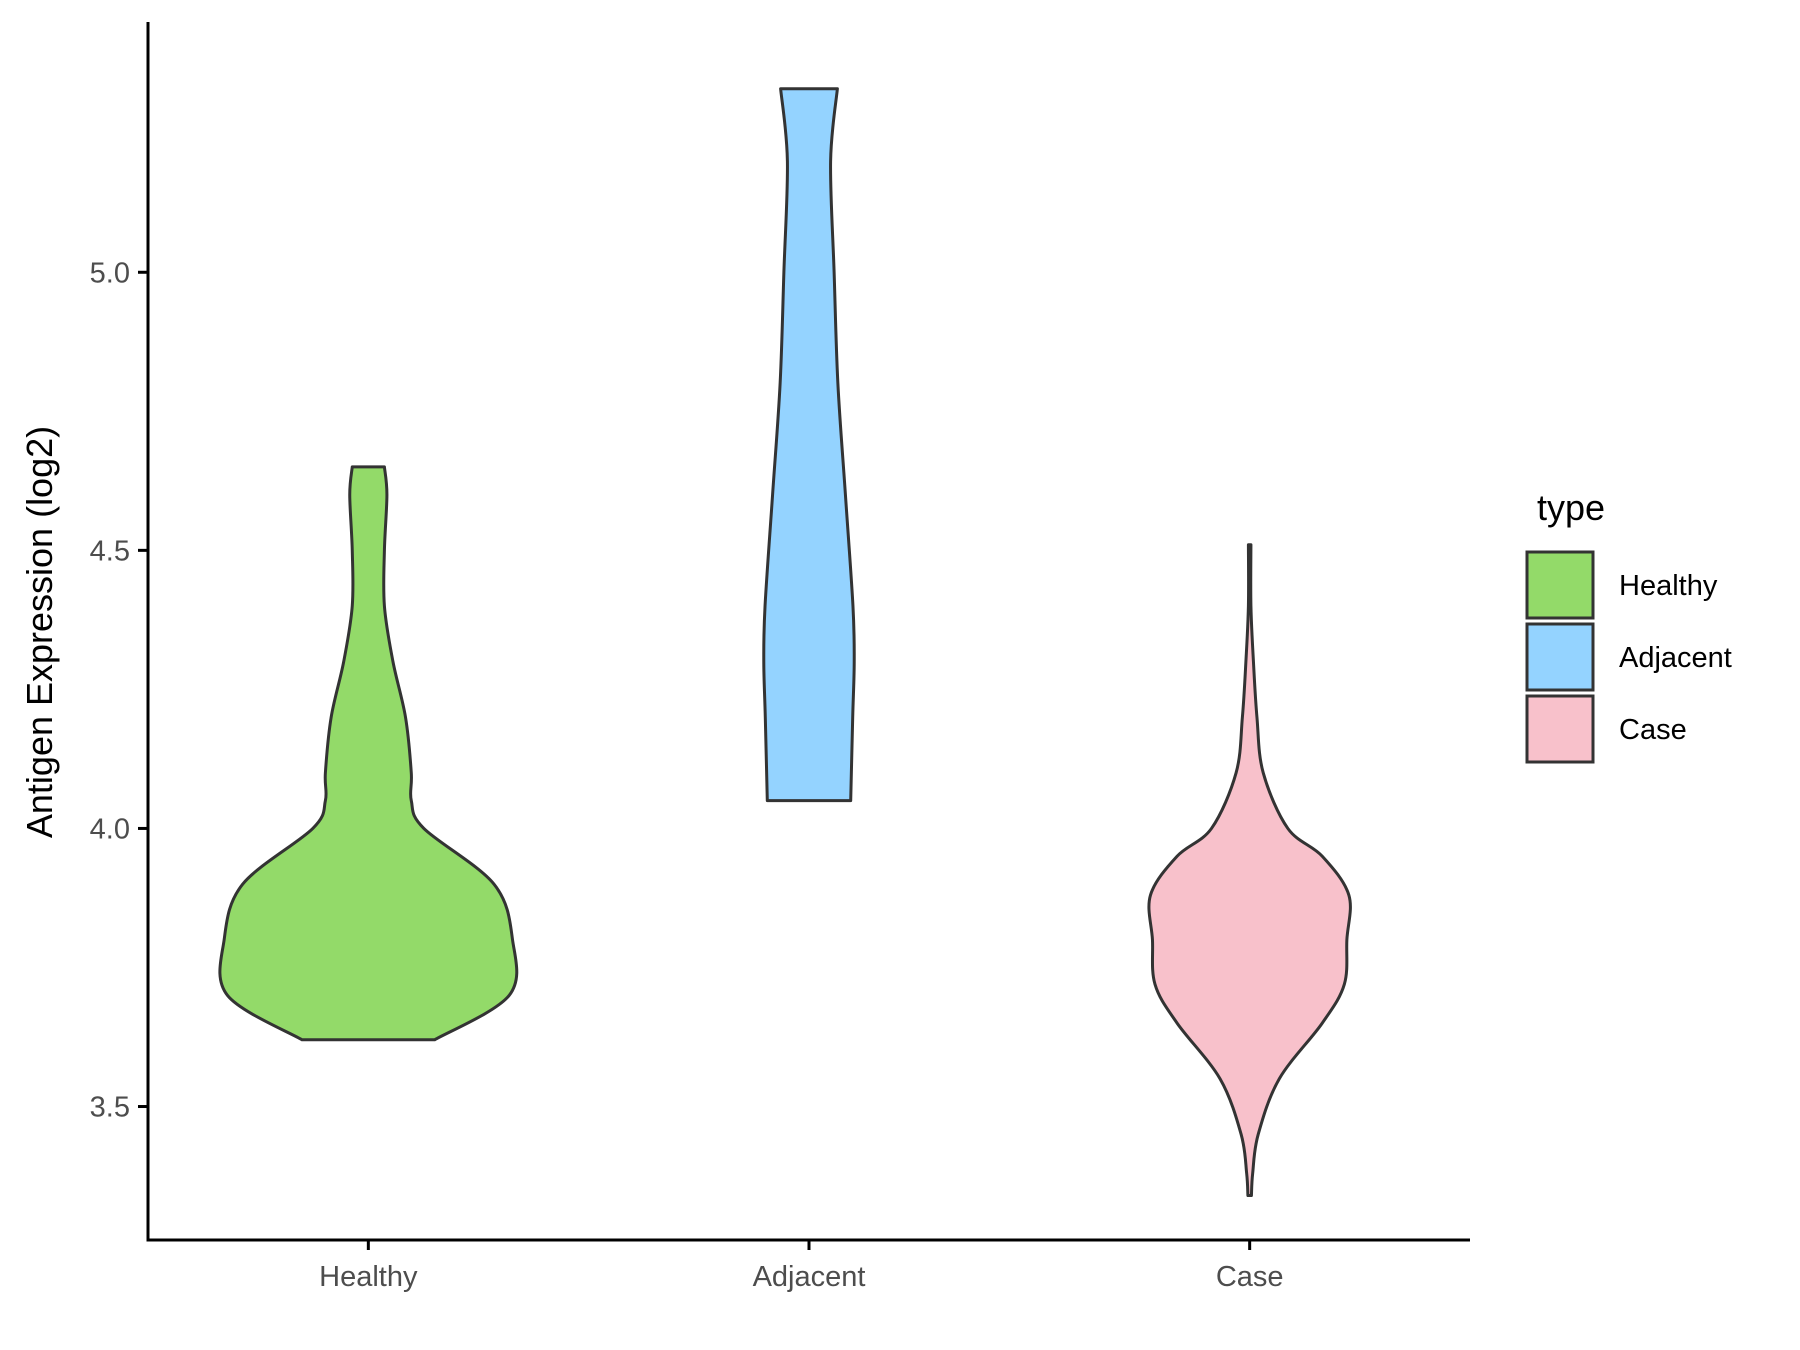  Describe the element at coordinates (1668, 586) in the screenshot. I see `legend-label: Healthy` at that location.